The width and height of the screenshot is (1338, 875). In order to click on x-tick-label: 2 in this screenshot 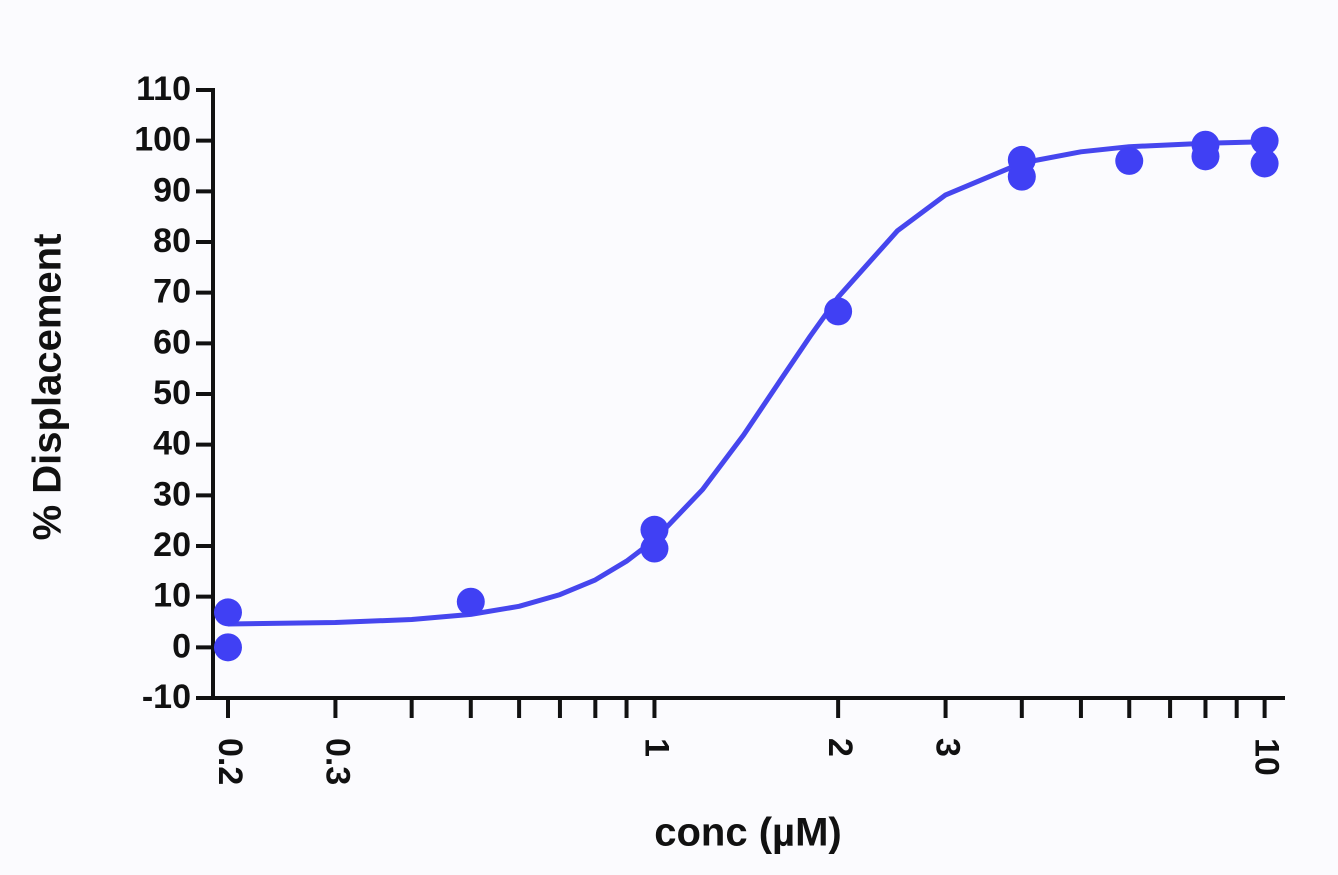, I will do `click(840, 747)`.